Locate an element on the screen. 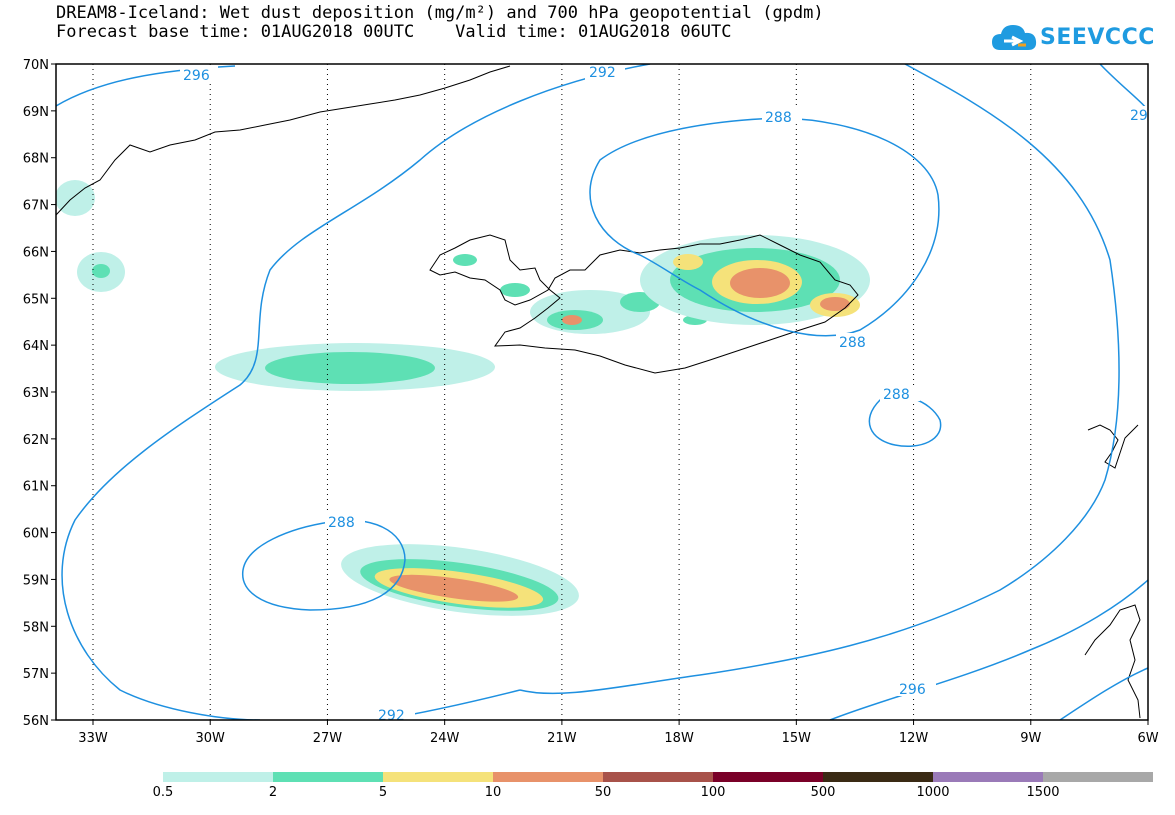 The height and width of the screenshot is (815, 1175). lon-label: 24W is located at coordinates (445, 738).